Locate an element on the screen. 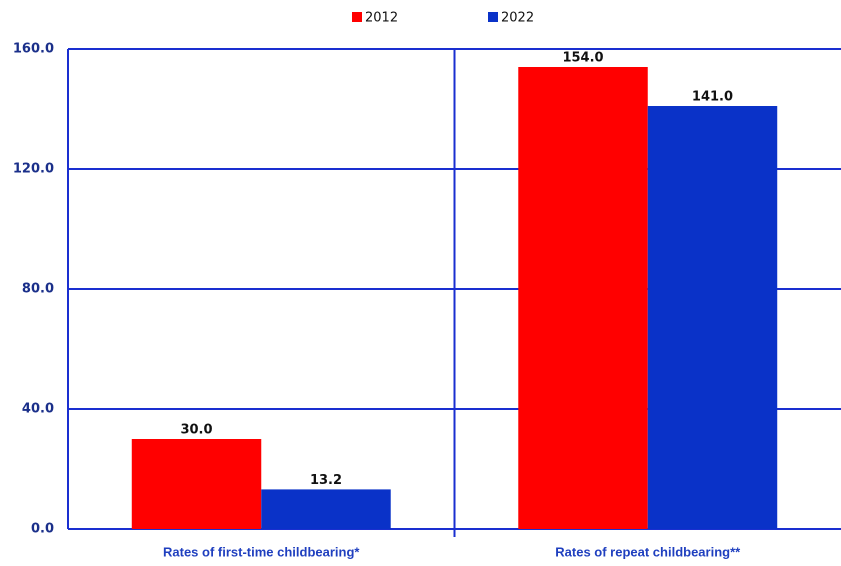 This screenshot has width=841, height=566. legend-label: 2012 is located at coordinates (381, 18).